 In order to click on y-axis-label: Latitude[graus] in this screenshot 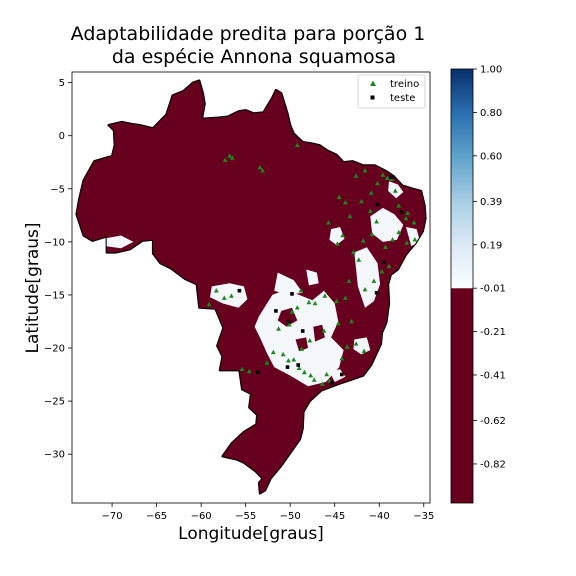, I will do `click(33, 287)`.